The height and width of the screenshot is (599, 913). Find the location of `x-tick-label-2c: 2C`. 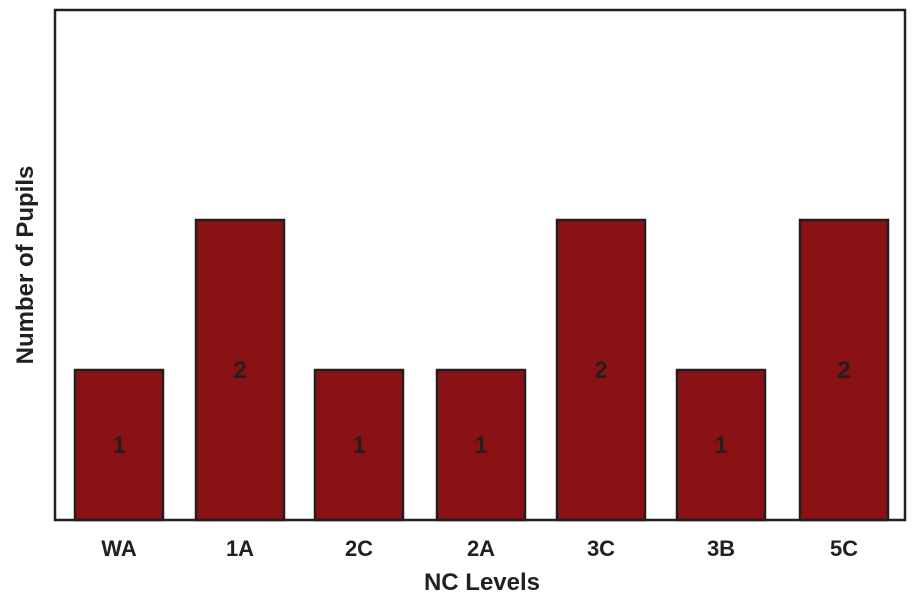

x-tick-label-2c: 2C is located at coordinates (359, 548).